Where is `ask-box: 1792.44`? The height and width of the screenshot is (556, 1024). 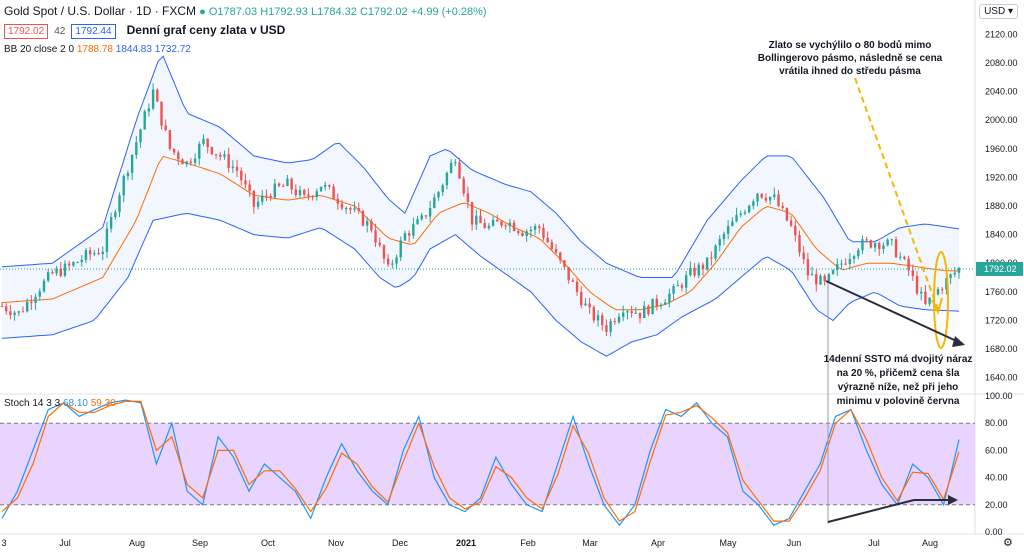 ask-box: 1792.44 is located at coordinates (93, 31).